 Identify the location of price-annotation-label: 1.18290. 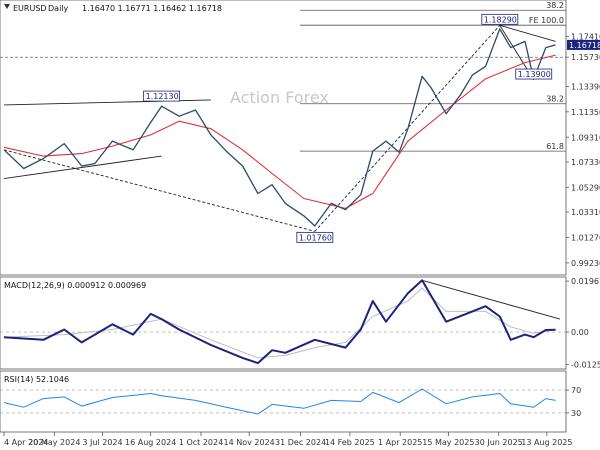
(500, 19).